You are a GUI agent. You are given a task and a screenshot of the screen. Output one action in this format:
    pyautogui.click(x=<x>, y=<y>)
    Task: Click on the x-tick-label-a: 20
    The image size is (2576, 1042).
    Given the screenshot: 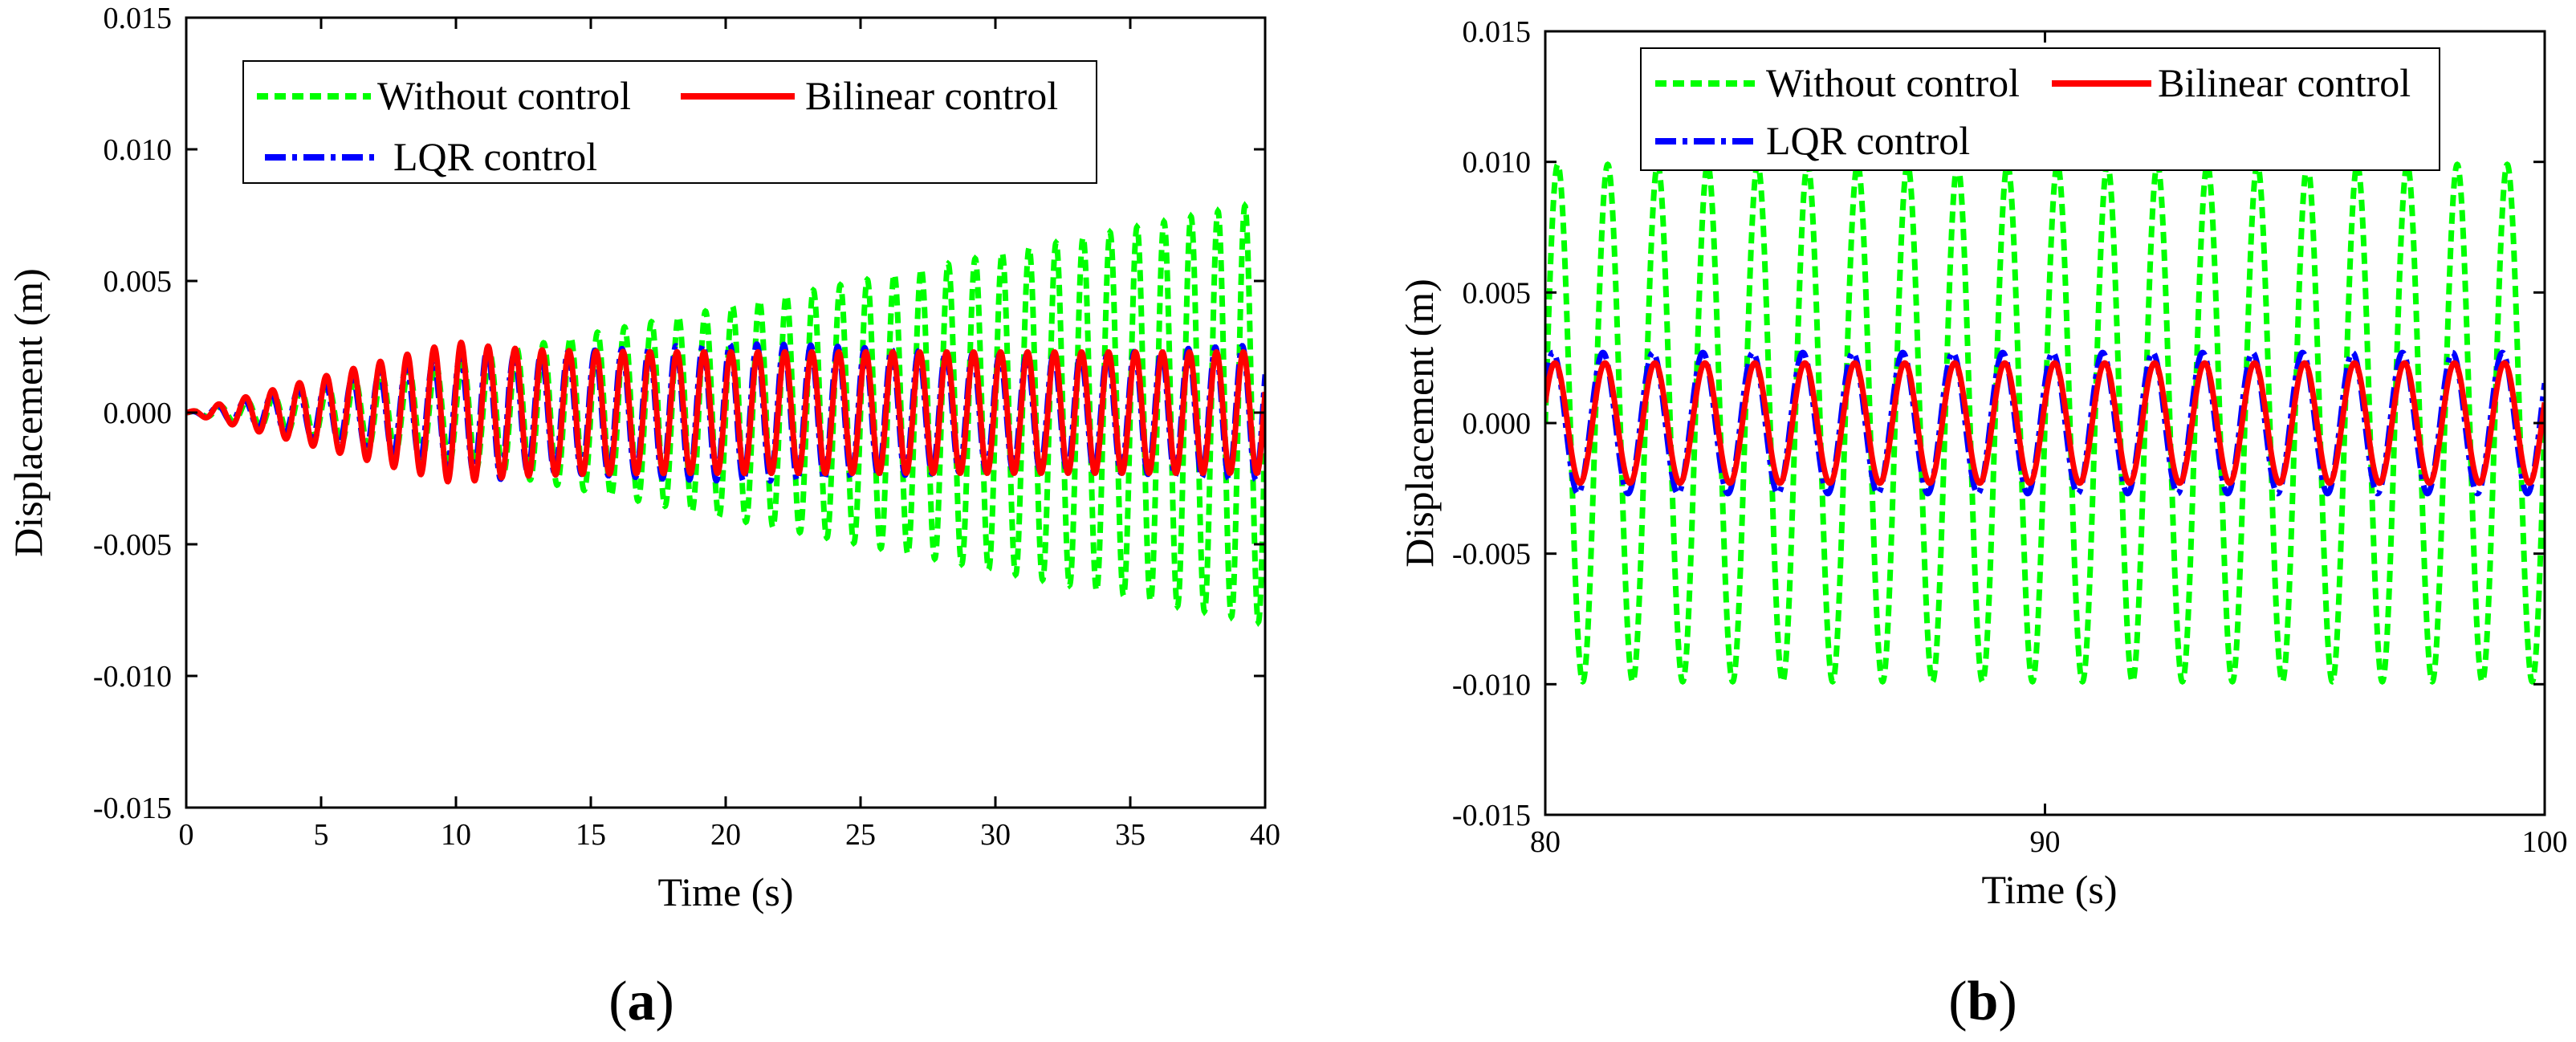 What is the action you would take?
    pyautogui.click(x=725, y=835)
    